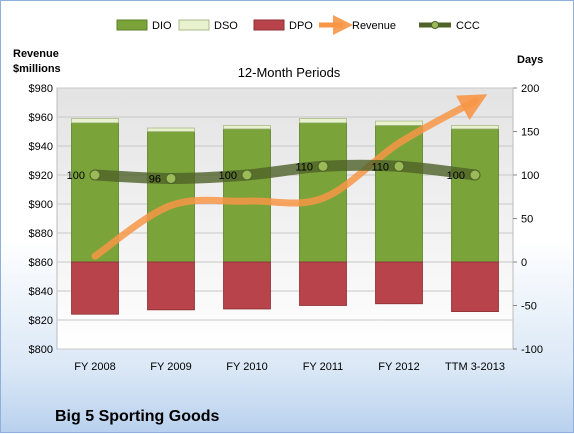 The width and height of the screenshot is (574, 434). I want to click on left-tick-label: $920, so click(41, 176).